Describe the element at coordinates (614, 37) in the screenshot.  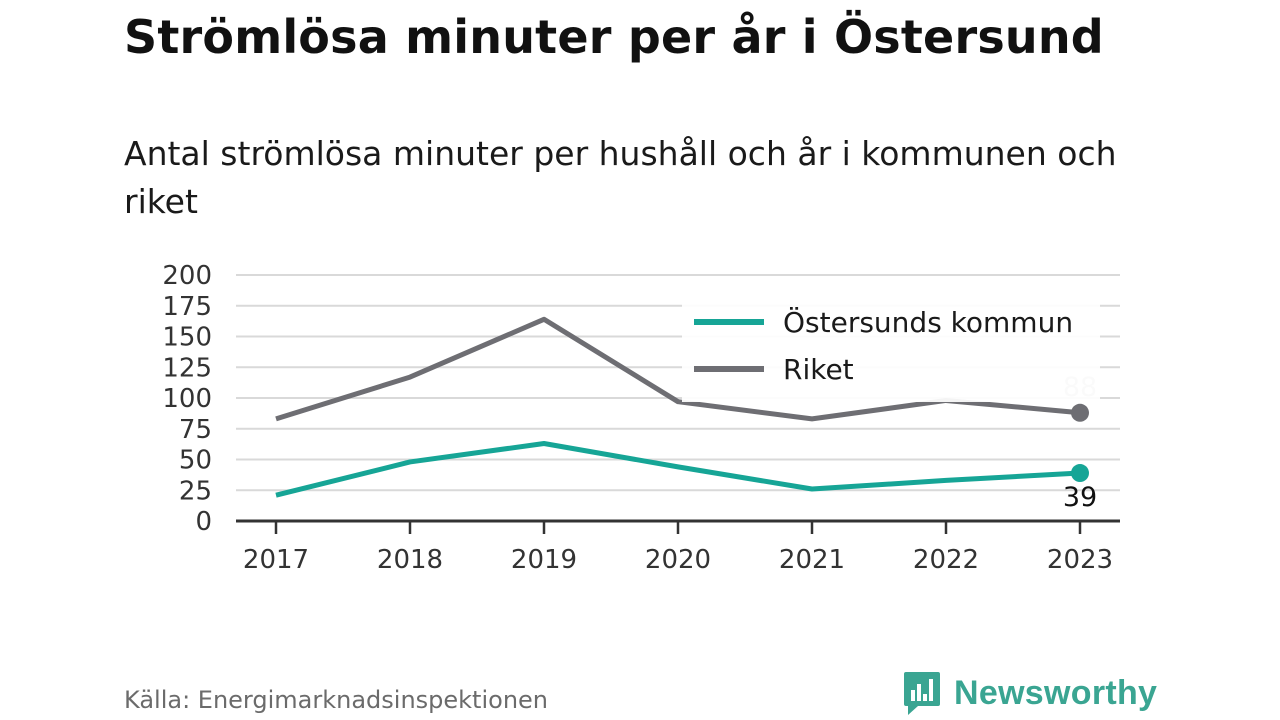
I see `chart-title: Strömlösa minuter per år i Östersund` at that location.